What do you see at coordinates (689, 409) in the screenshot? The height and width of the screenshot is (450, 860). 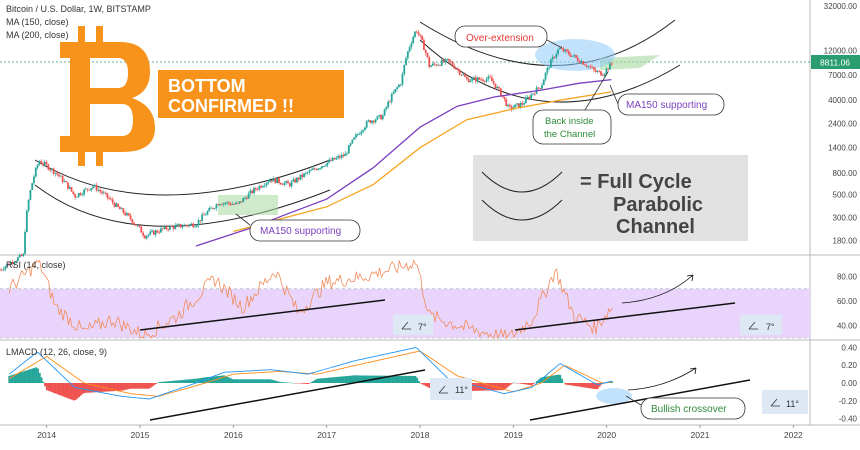 I see `bullish-crossover-label: Bullish crossover` at bounding box center [689, 409].